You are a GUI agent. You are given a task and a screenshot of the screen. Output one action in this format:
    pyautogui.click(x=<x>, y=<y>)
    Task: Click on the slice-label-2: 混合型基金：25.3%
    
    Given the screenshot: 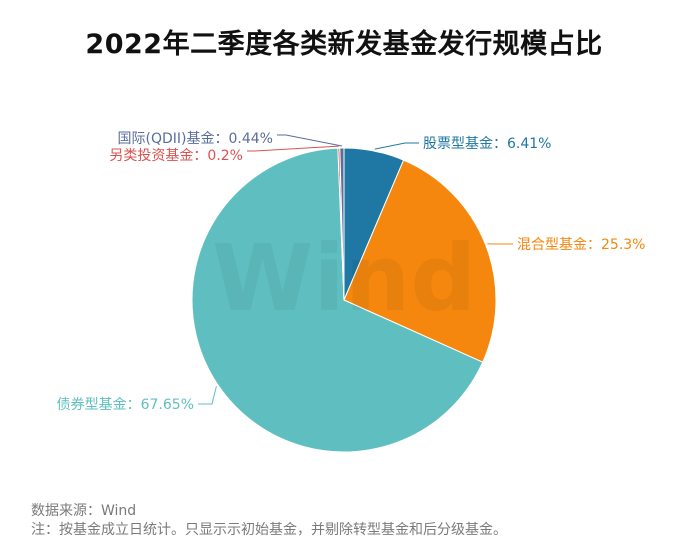 What is the action you would take?
    pyautogui.click(x=581, y=244)
    